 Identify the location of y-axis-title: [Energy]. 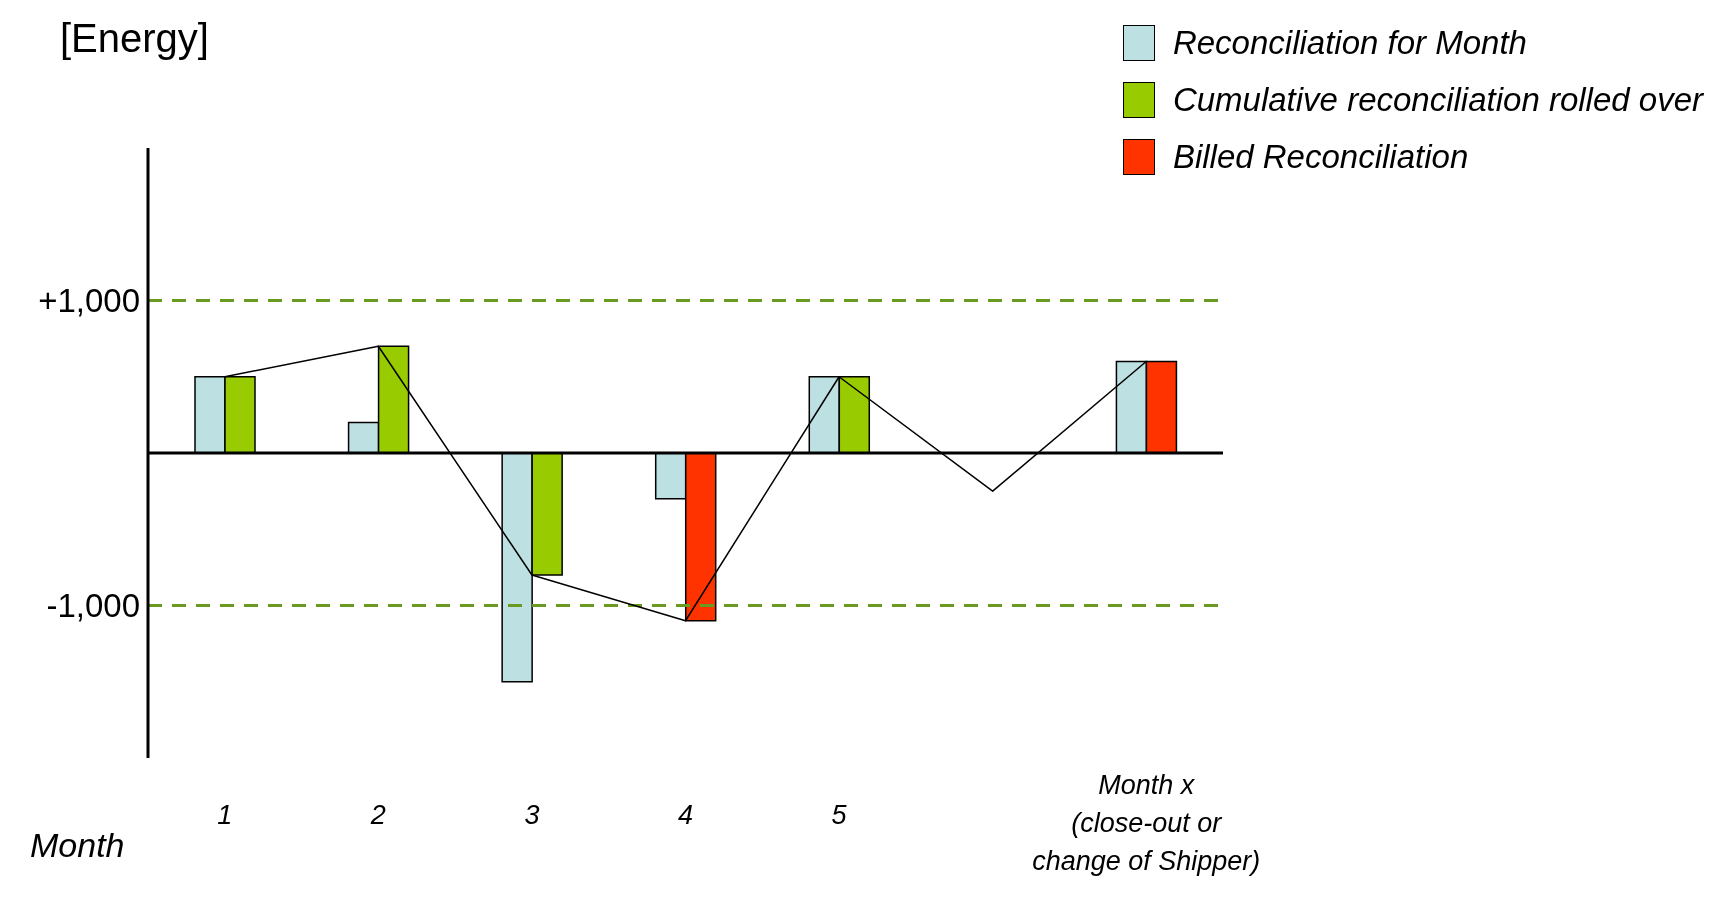
(134, 38).